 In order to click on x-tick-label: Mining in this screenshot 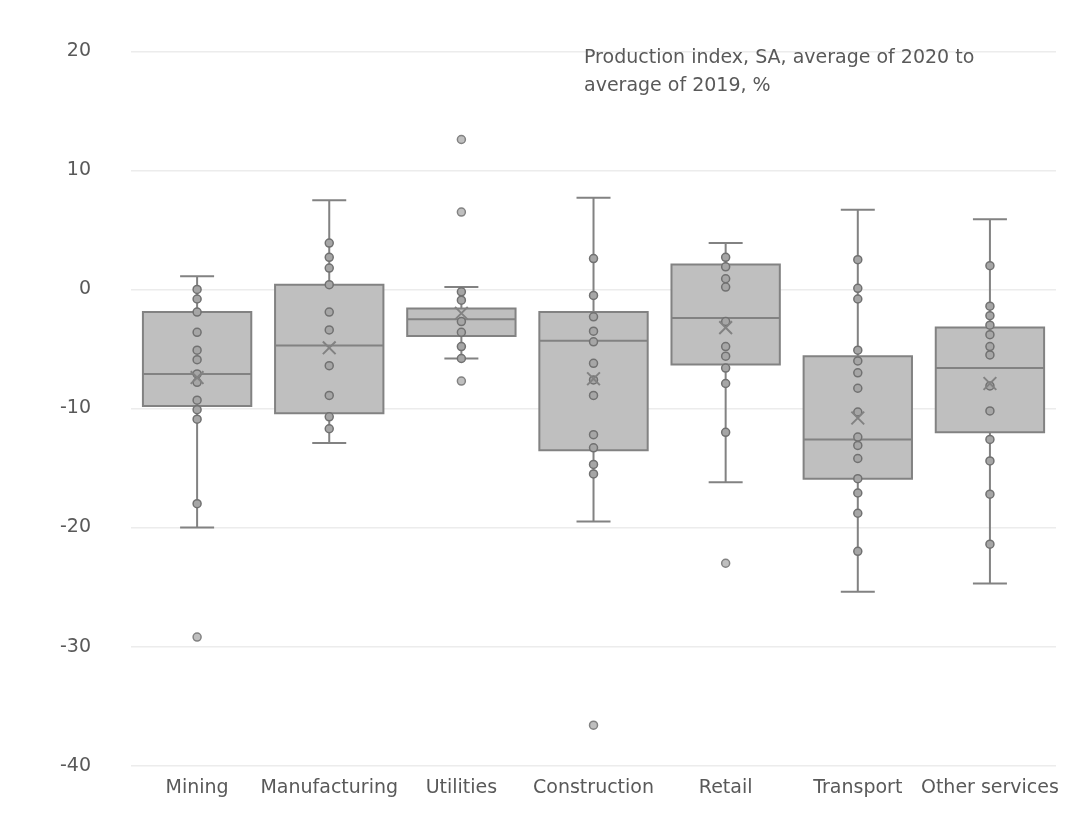, I will do `click(197, 785)`.